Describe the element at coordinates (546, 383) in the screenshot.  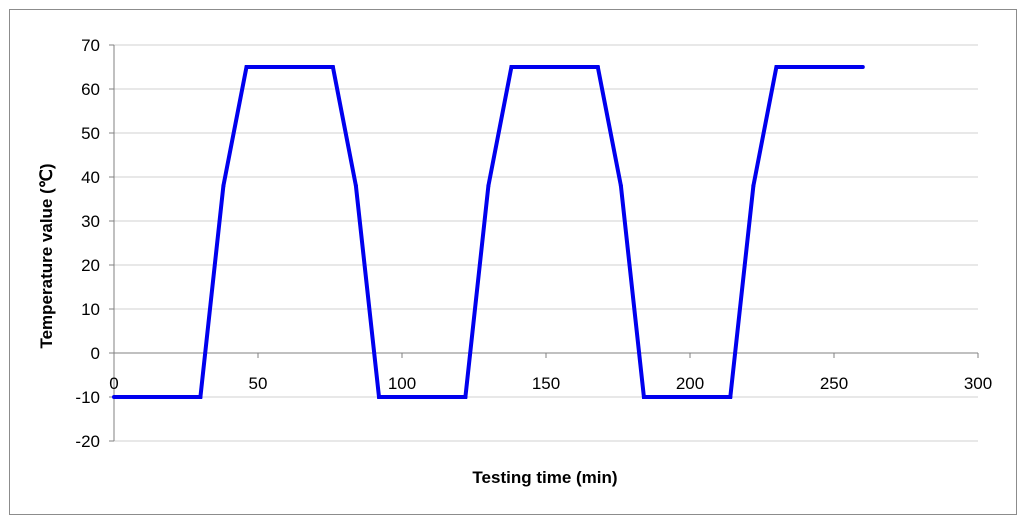
I see `x-tick-label: 150` at that location.